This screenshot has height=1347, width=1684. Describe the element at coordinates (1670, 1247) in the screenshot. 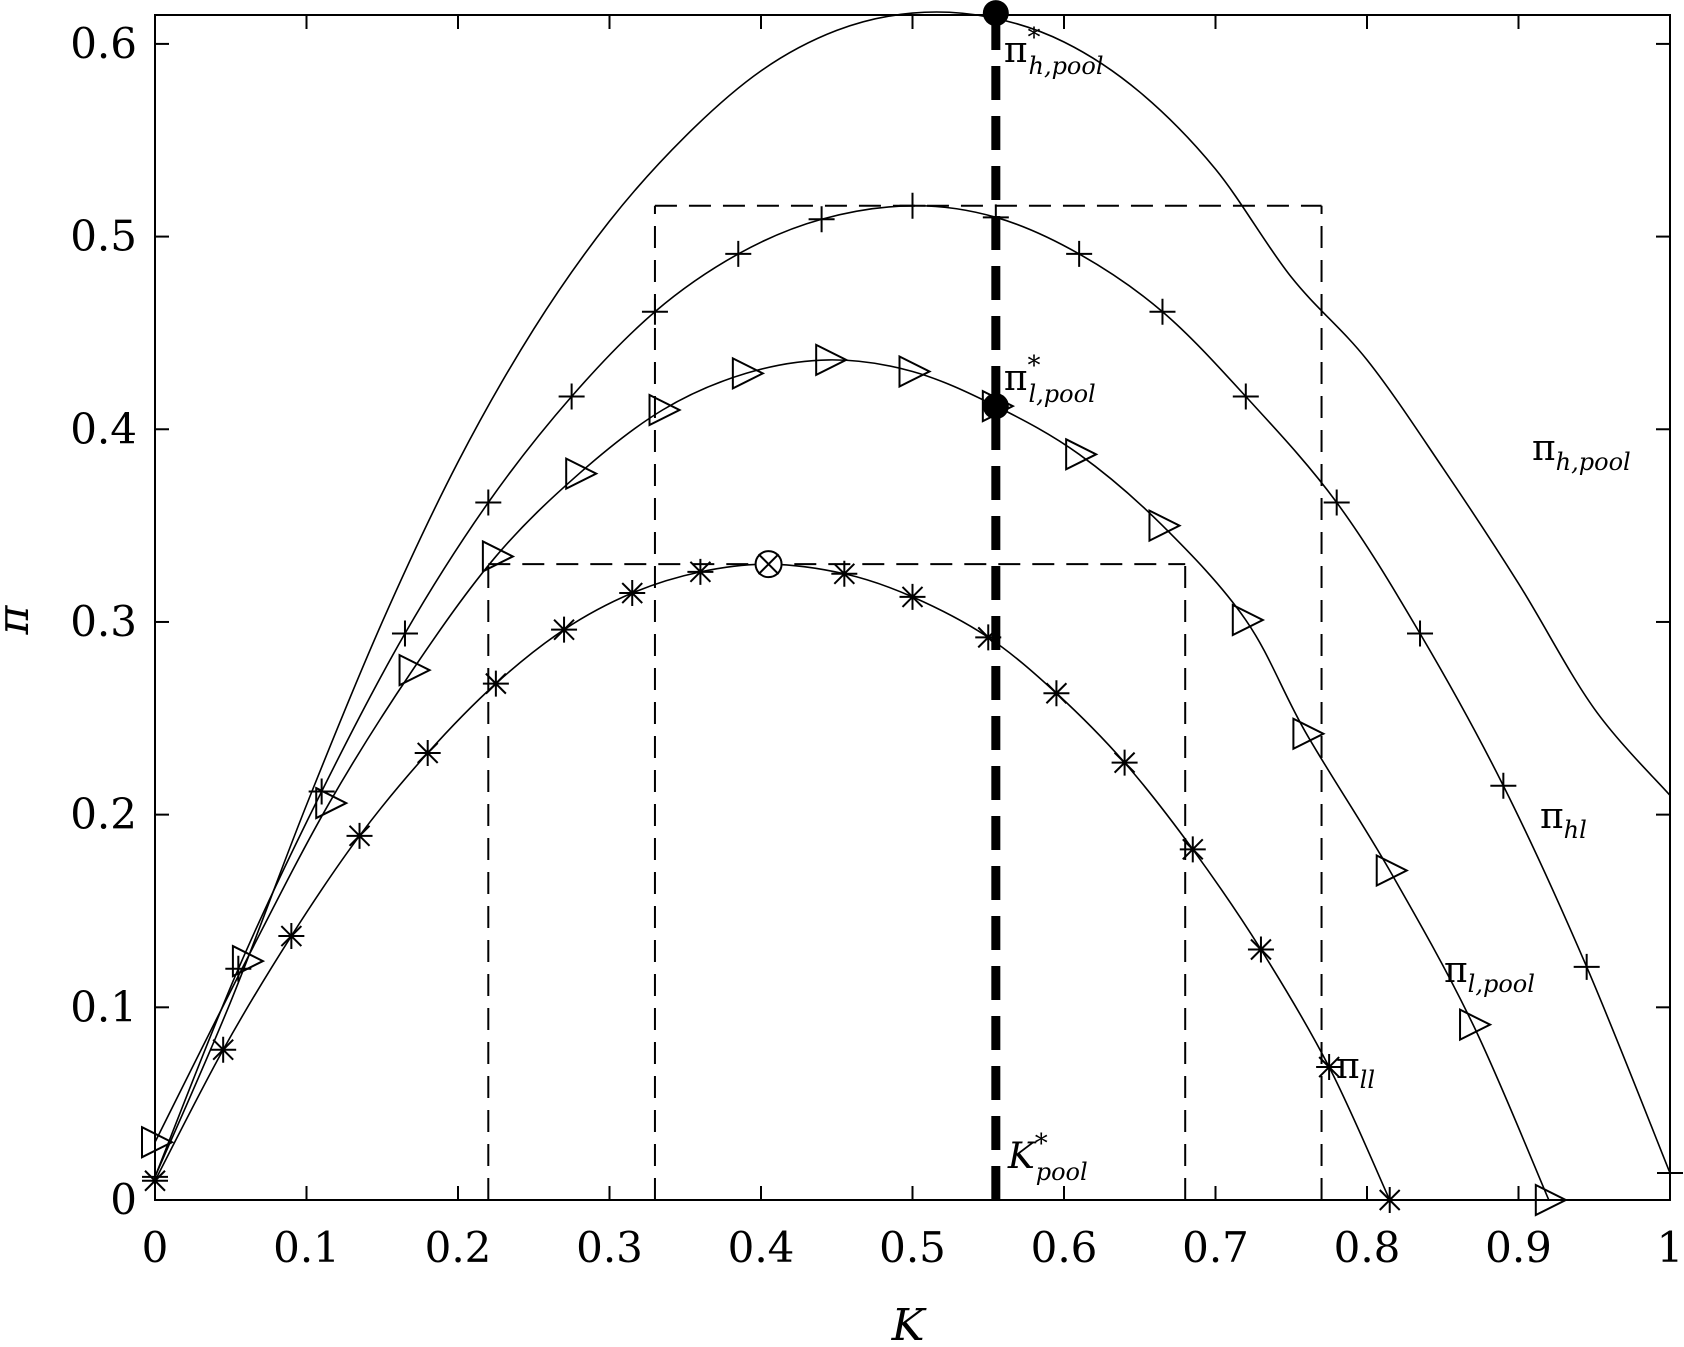

I see `x-tick-label: 1` at that location.